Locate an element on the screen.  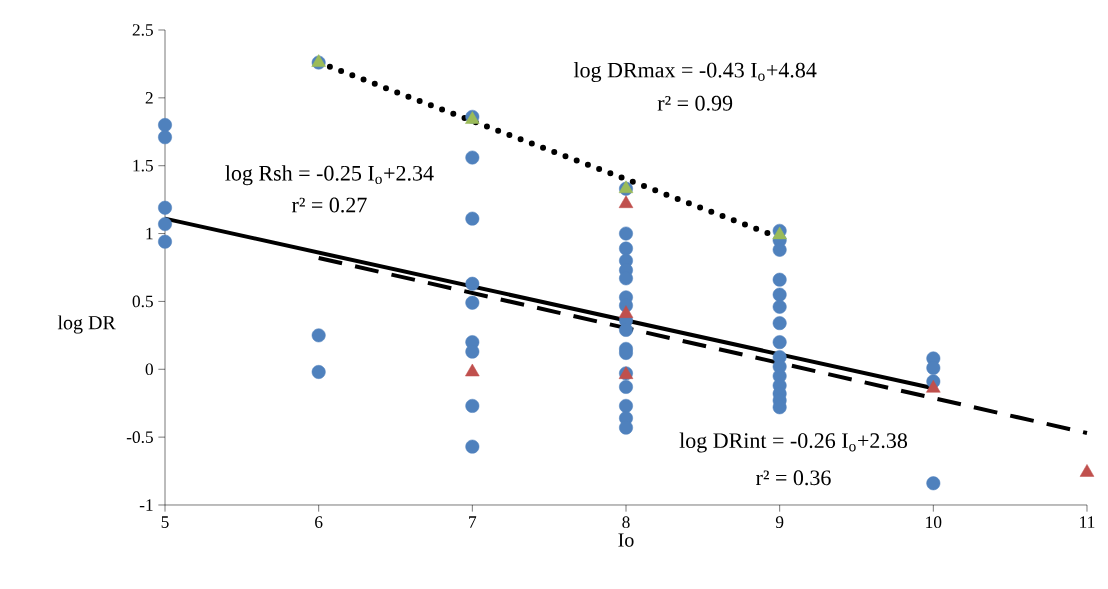
annotation: log DRmax = -0.43 I$_{o}$+4.84 is located at coordinates (695, 72).